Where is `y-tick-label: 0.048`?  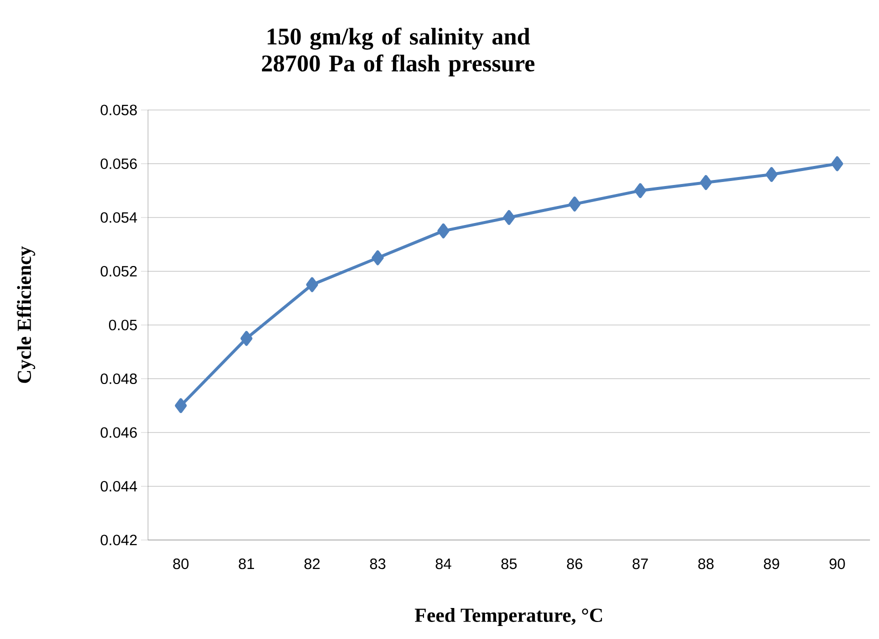
y-tick-label: 0.048 is located at coordinates (118, 378).